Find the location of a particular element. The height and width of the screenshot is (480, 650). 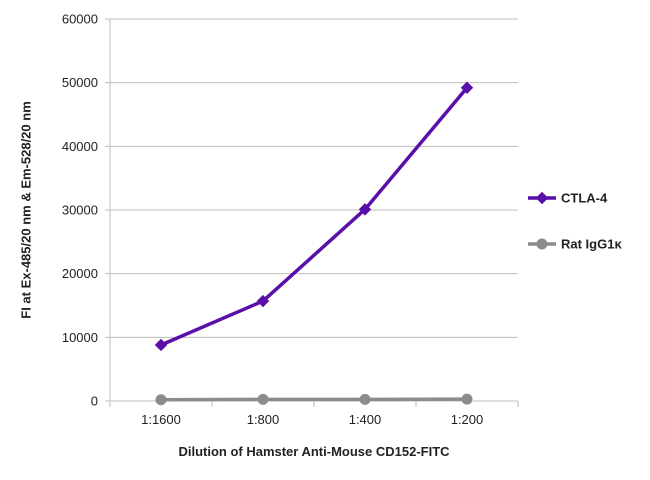

legend-item: Rat IgG1κ is located at coordinates (575, 244).